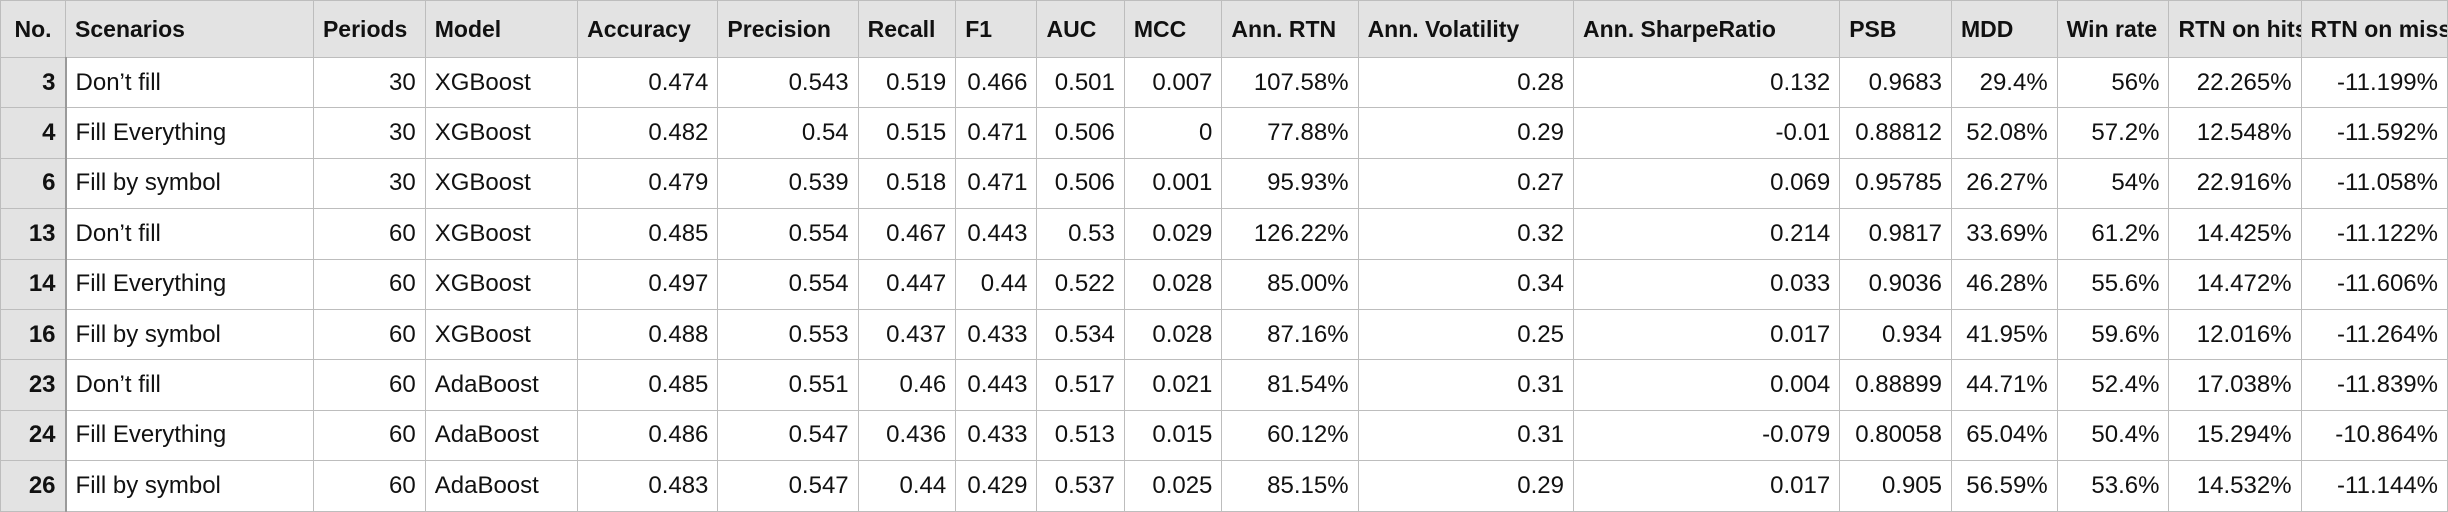 The image size is (2448, 512). I want to click on cell-ann-sharpe-ratio: 0.004, so click(1706, 385).